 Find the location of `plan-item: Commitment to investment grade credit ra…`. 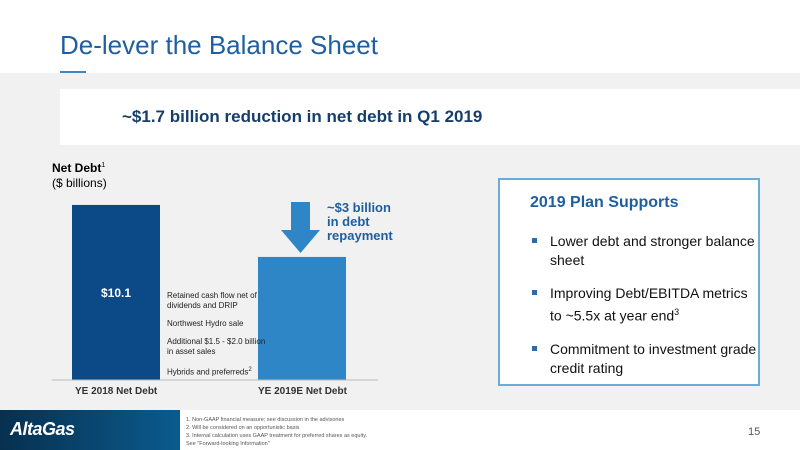

plan-item: Commitment to investment grade credit ra… is located at coordinates (644, 359).